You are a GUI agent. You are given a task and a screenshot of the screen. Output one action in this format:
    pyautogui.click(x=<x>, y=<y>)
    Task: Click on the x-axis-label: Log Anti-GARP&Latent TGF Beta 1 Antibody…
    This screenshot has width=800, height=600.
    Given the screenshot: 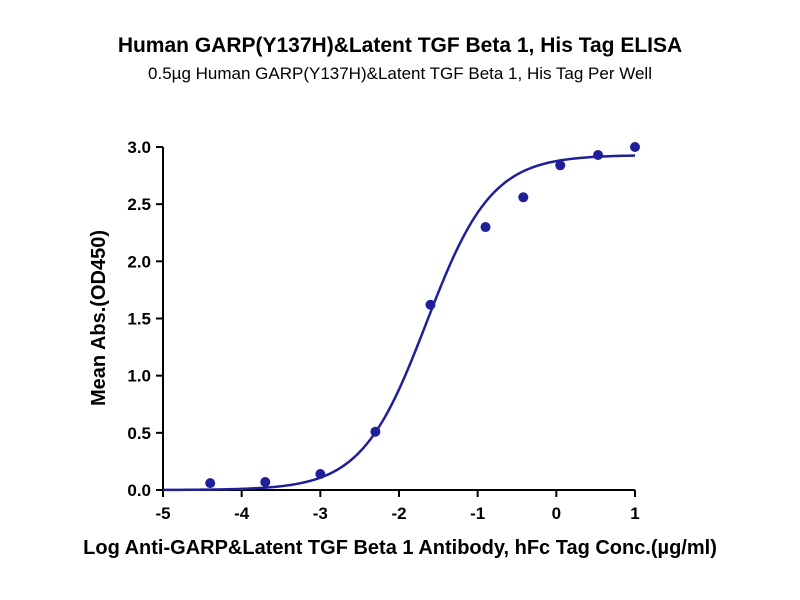 What is the action you would take?
    pyautogui.click(x=400, y=548)
    